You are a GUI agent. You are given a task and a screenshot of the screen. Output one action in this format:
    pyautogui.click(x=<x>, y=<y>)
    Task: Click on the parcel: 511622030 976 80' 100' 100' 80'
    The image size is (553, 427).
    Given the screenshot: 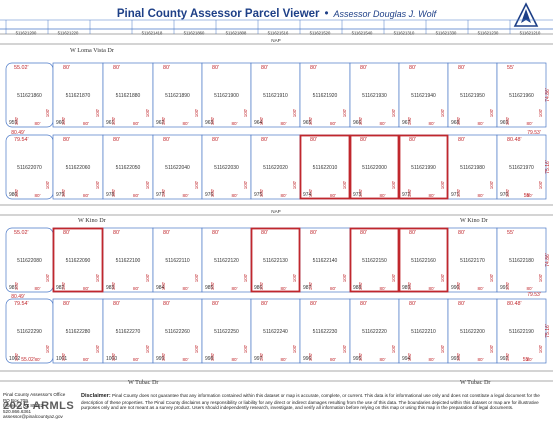 What is the action you would take?
    pyautogui.click(x=226, y=167)
    